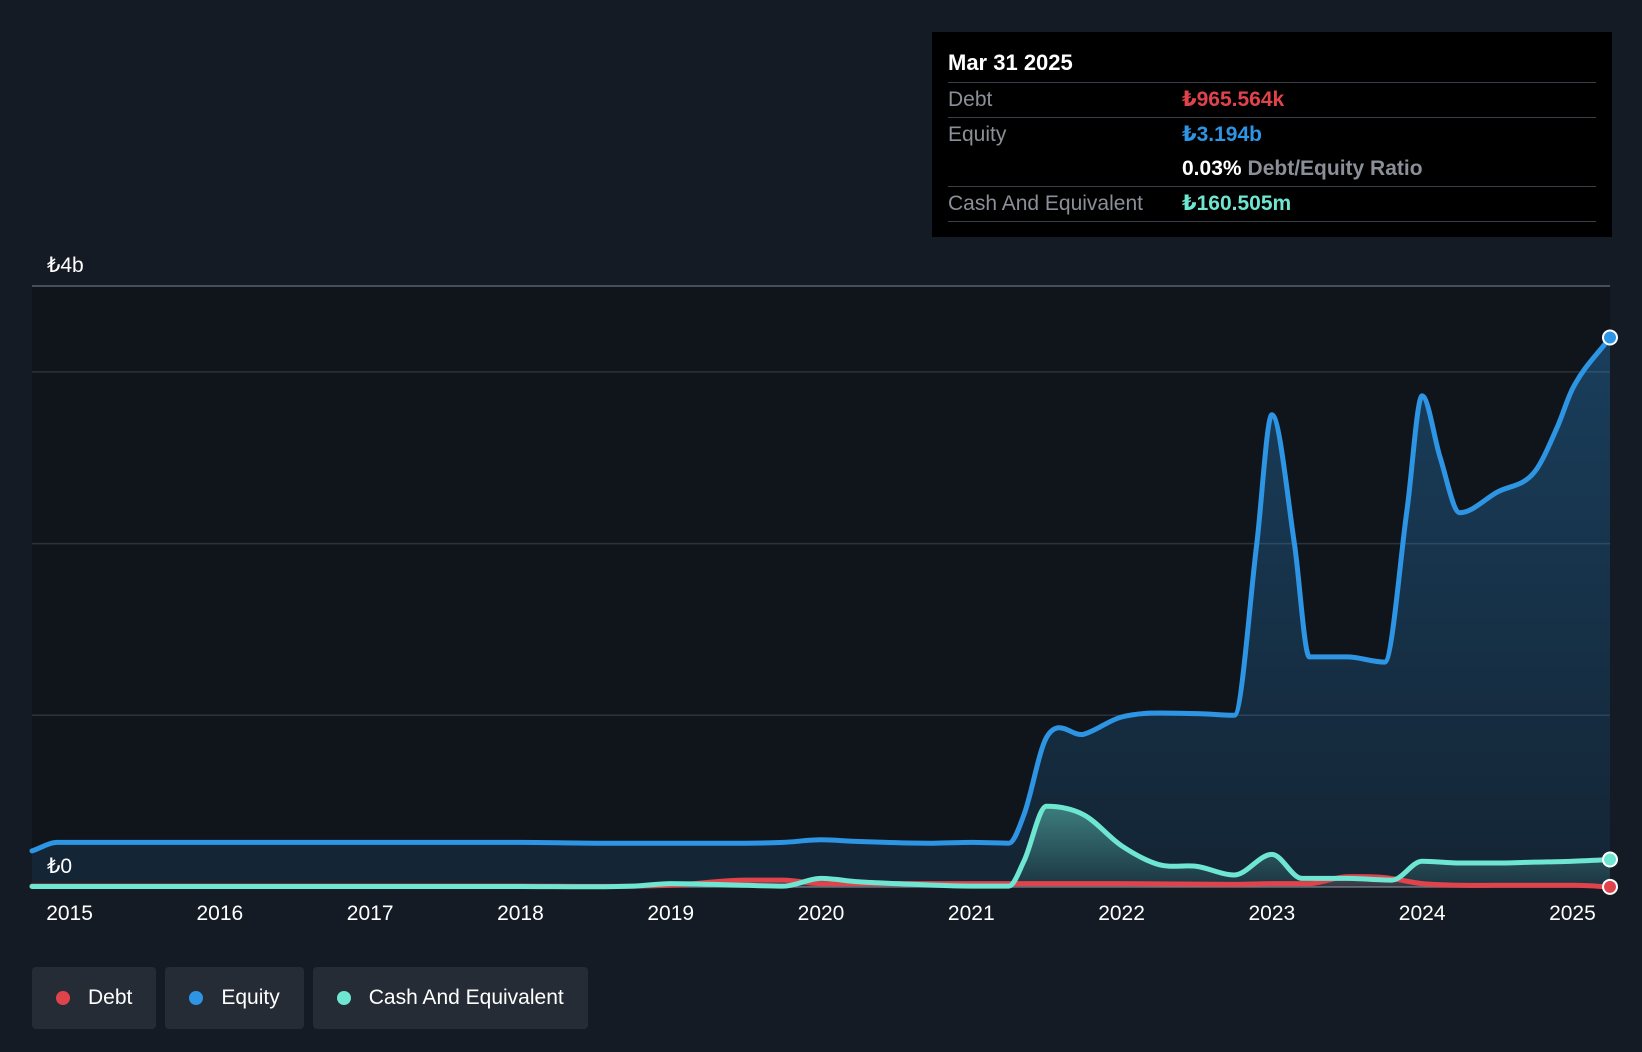 The width and height of the screenshot is (1642, 1052). What do you see at coordinates (1010, 62) in the screenshot?
I see `tooltip-date: Mar 31 2025` at bounding box center [1010, 62].